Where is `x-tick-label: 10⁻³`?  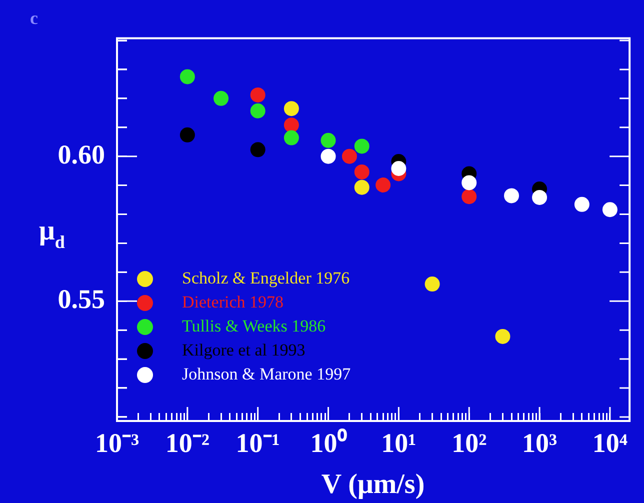 x-tick-label: 10⁻³ is located at coordinates (117, 443).